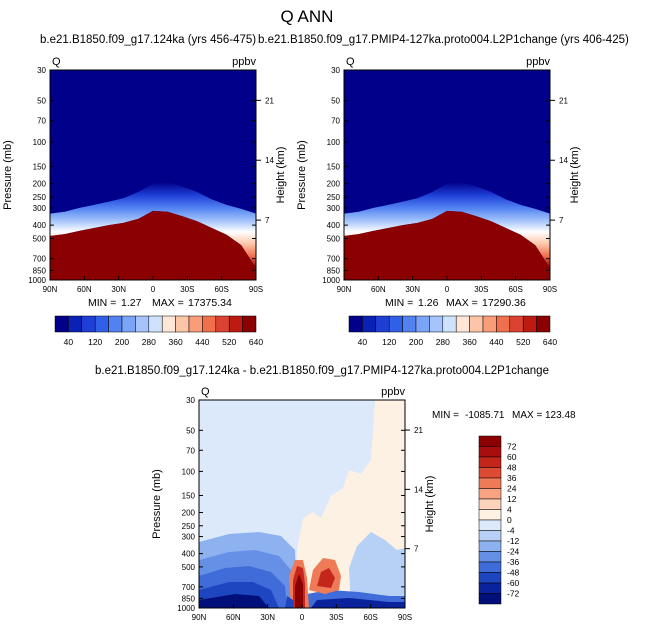 The width and height of the screenshot is (647, 631). I want to click on panel-1-xtick-label: 30N, so click(118, 289).